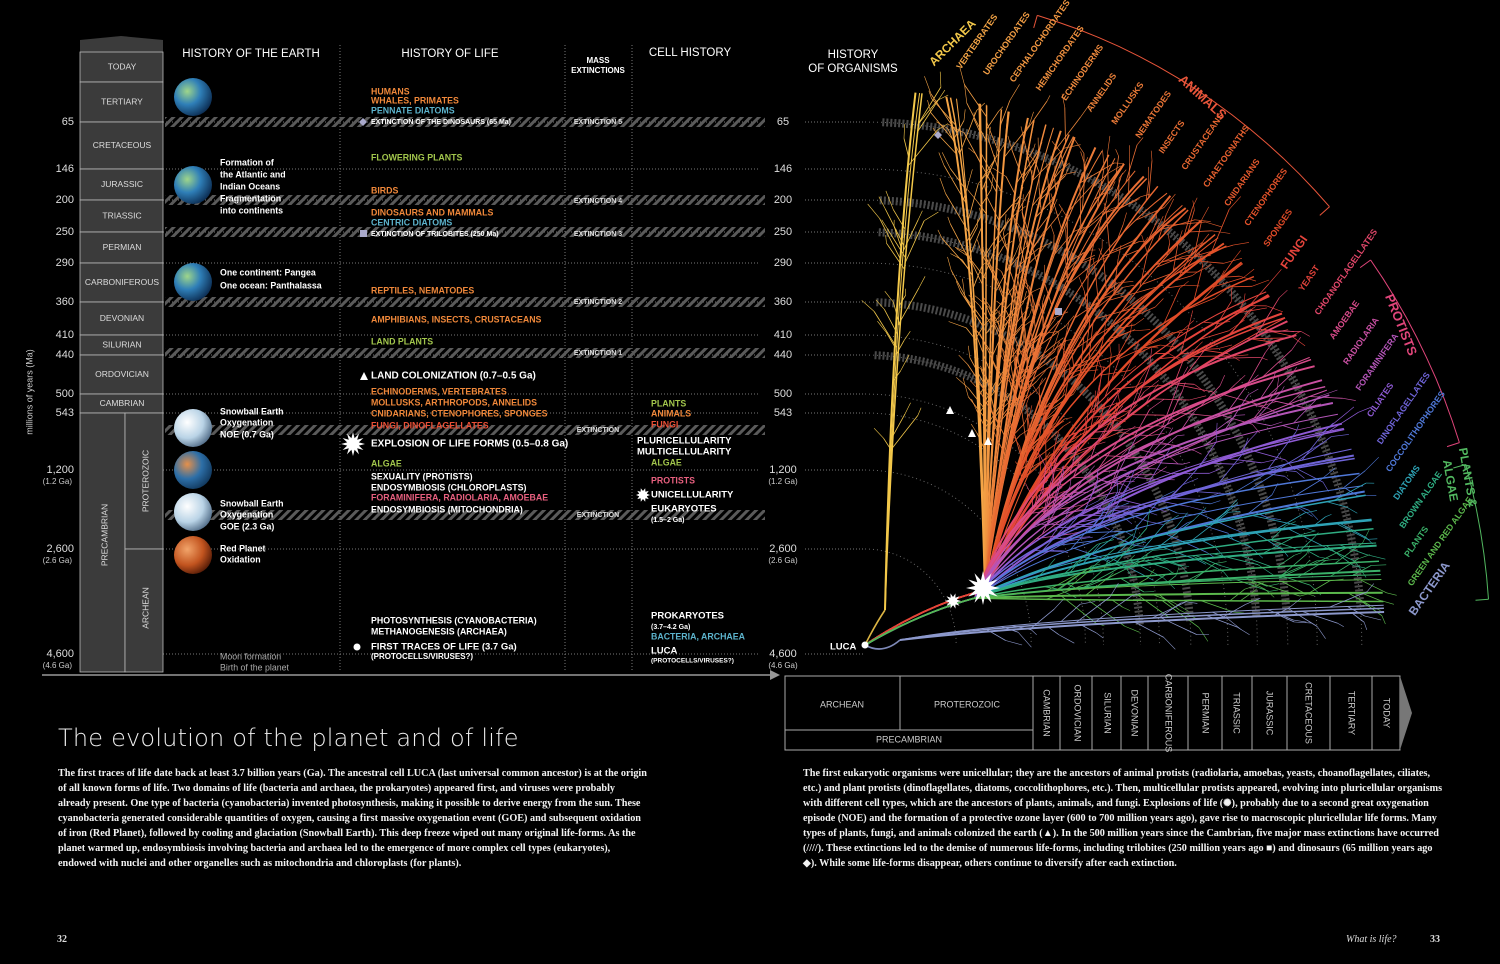 This screenshot has width=1500, height=964. What do you see at coordinates (598, 70) in the screenshot?
I see `column-header: EXTINCTIONS` at bounding box center [598, 70].